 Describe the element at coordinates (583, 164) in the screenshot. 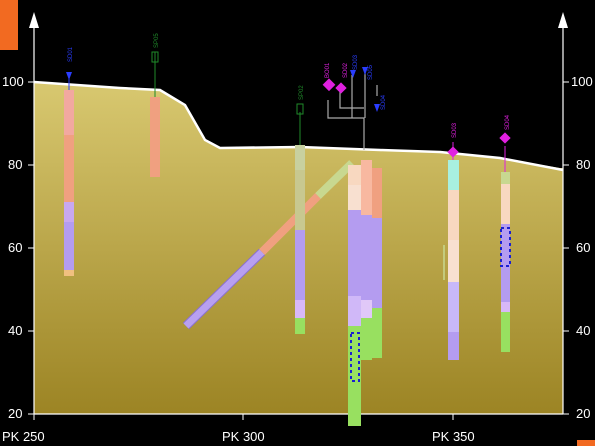

I see `y-tick-label-right: 80` at that location.